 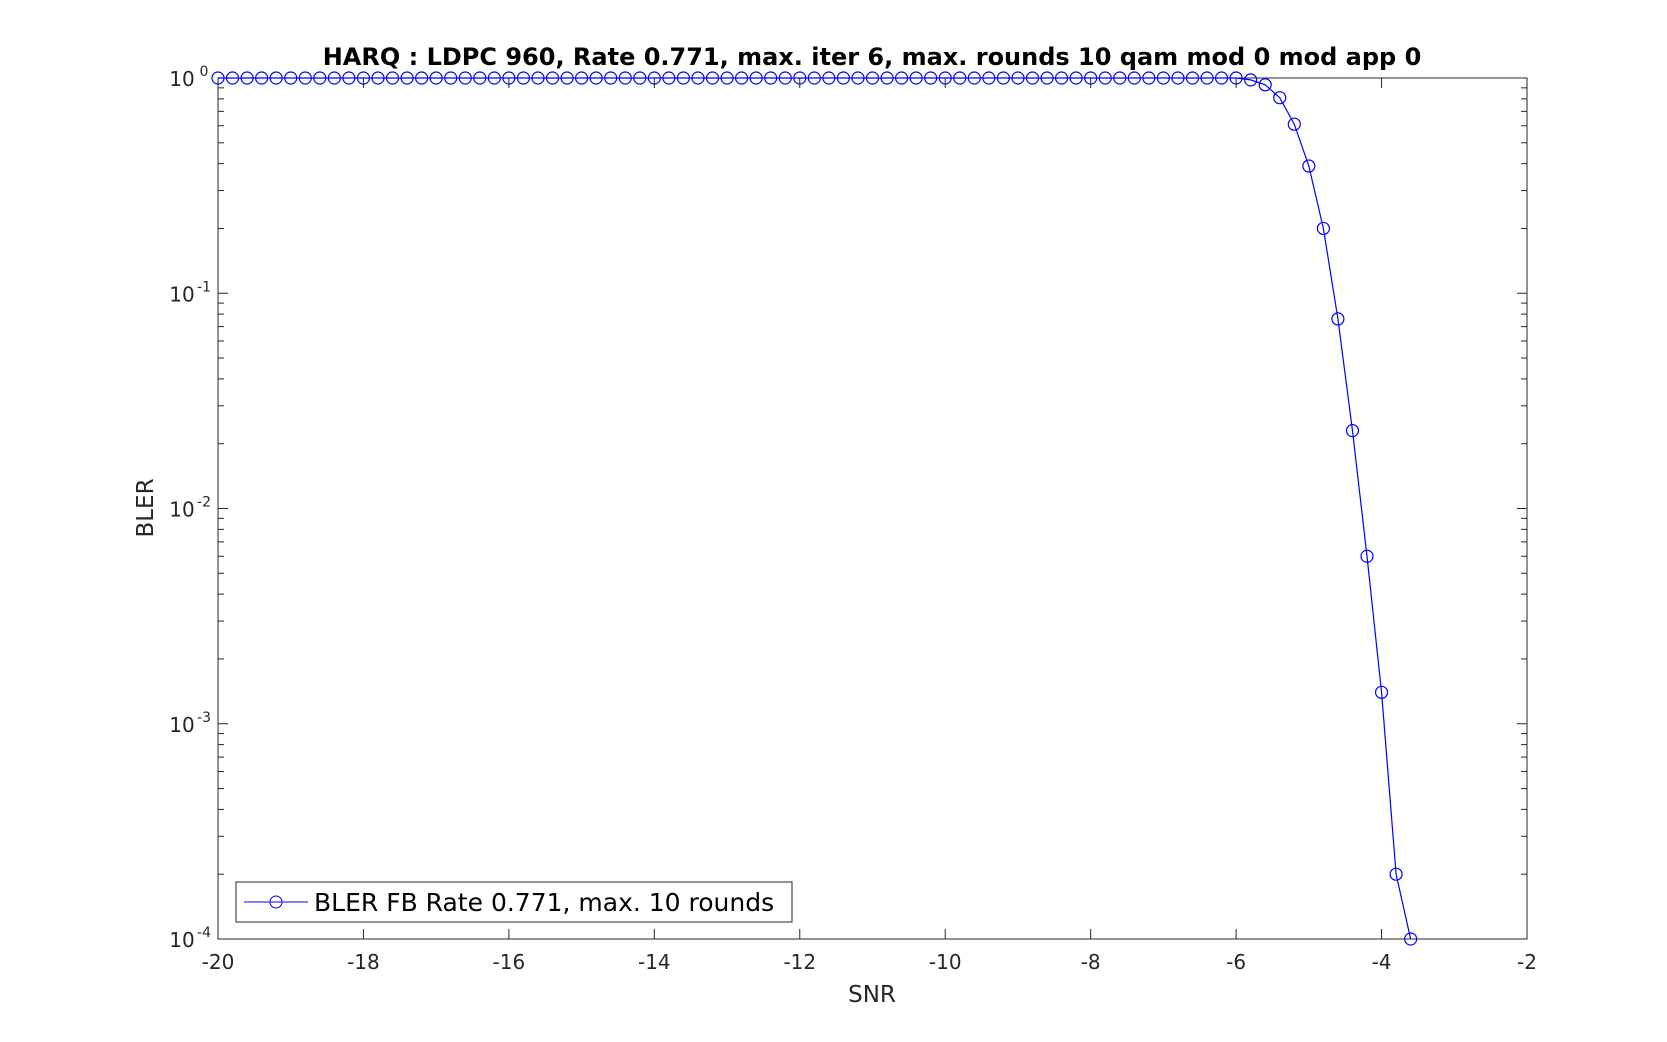 I want to click on y-tick-exponent: -1, so click(x=204, y=287).